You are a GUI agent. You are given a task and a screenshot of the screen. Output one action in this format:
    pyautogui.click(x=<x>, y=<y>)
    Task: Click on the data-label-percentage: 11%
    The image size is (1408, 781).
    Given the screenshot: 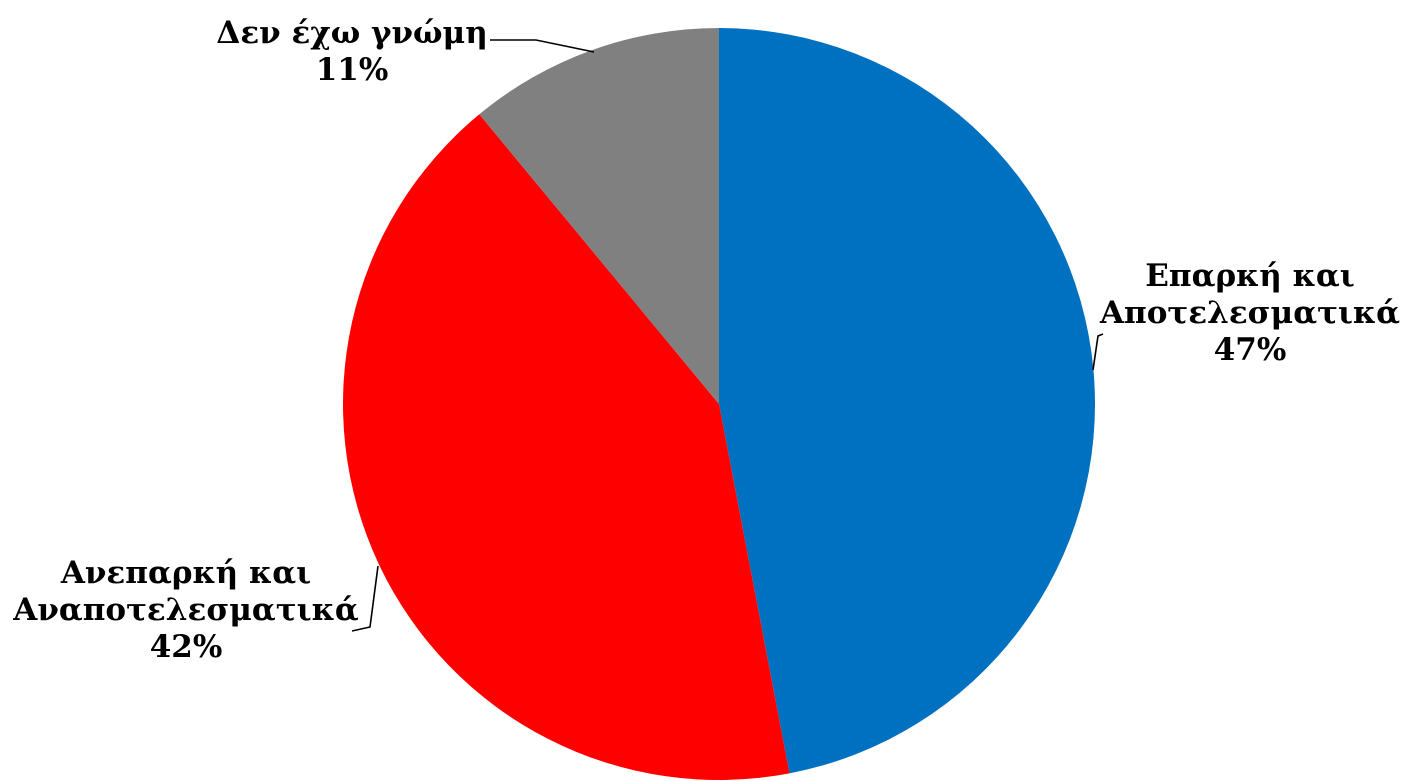 What is the action you would take?
    pyautogui.click(x=352, y=70)
    